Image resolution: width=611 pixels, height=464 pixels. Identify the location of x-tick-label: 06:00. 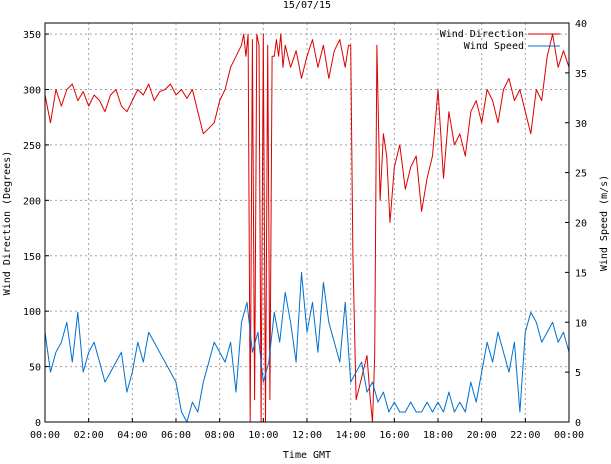
(176, 435).